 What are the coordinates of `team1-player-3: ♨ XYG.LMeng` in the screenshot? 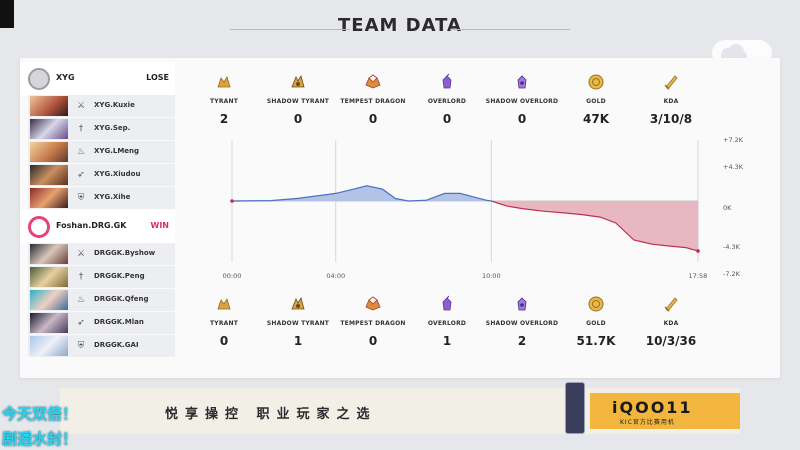 It's located at (101, 152).